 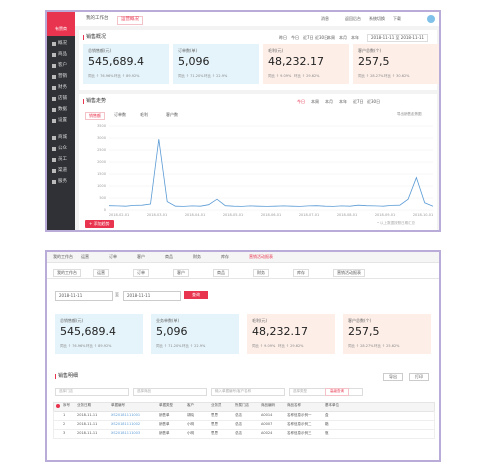 What do you see at coordinates (62, 181) in the screenshot?
I see `menu-item: 服务` at bounding box center [62, 181].